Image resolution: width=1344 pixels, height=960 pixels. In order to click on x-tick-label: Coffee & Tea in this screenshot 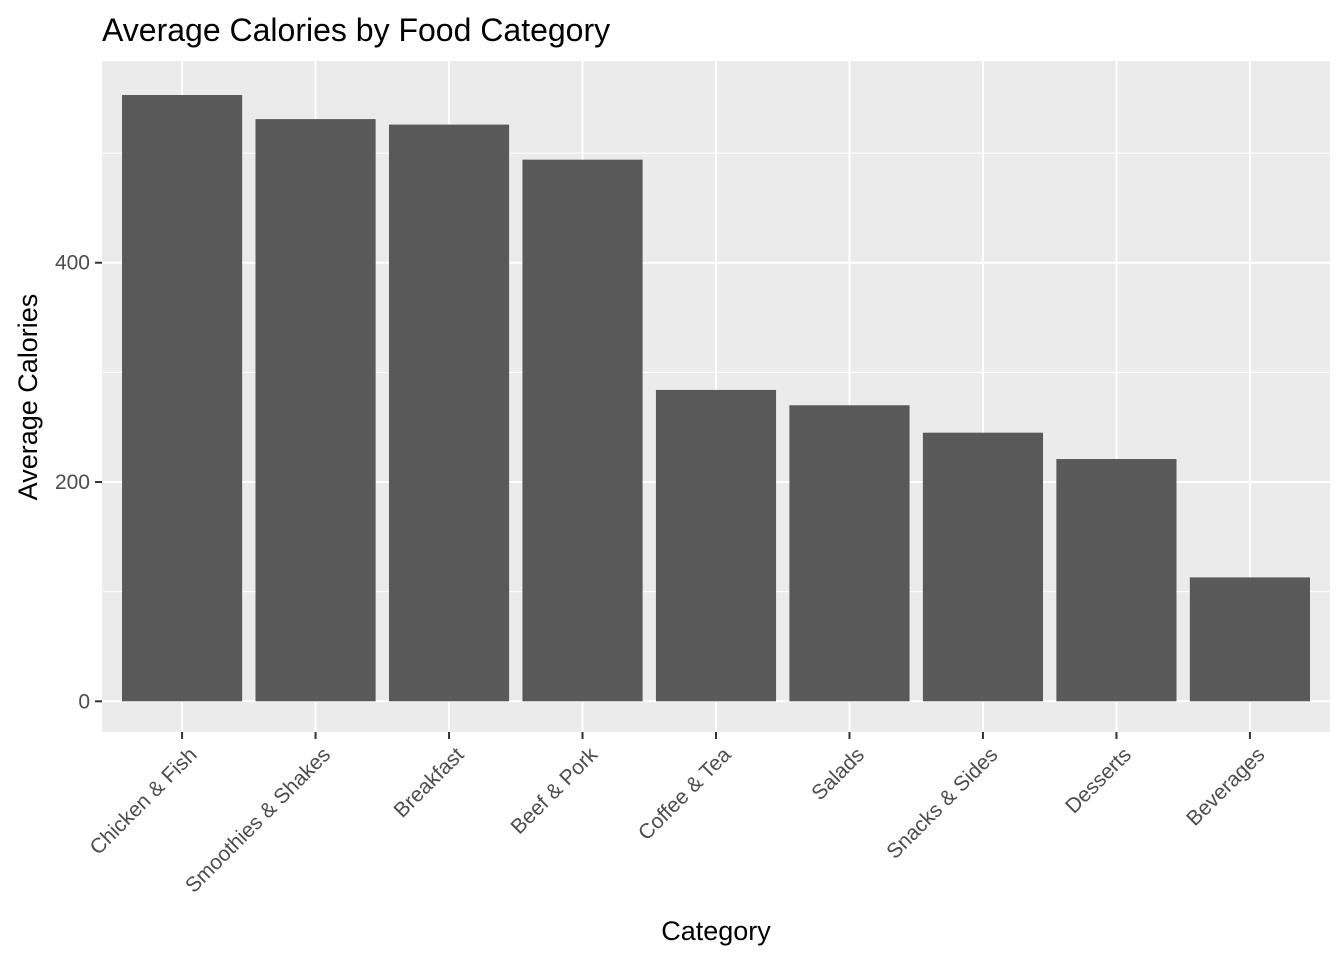, I will do `click(685, 794)`.